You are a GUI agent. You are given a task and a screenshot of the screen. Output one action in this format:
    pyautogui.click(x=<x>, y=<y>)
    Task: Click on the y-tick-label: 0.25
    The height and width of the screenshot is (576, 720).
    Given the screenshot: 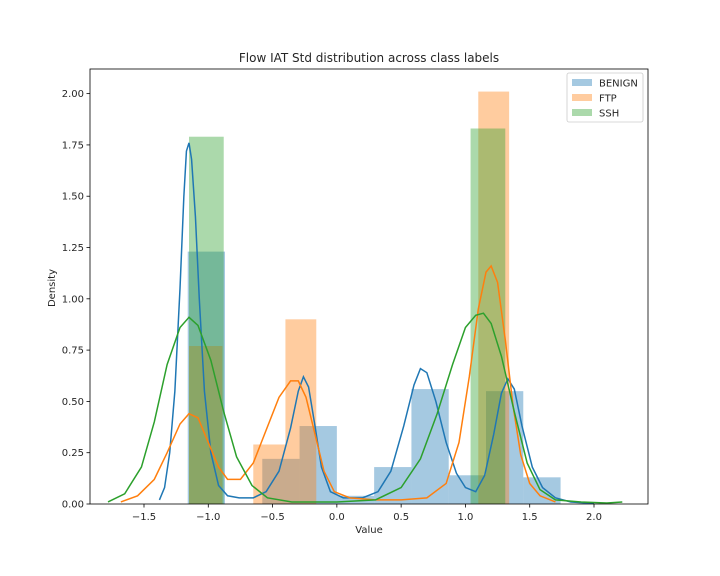 What is the action you would take?
    pyautogui.click(x=73, y=453)
    